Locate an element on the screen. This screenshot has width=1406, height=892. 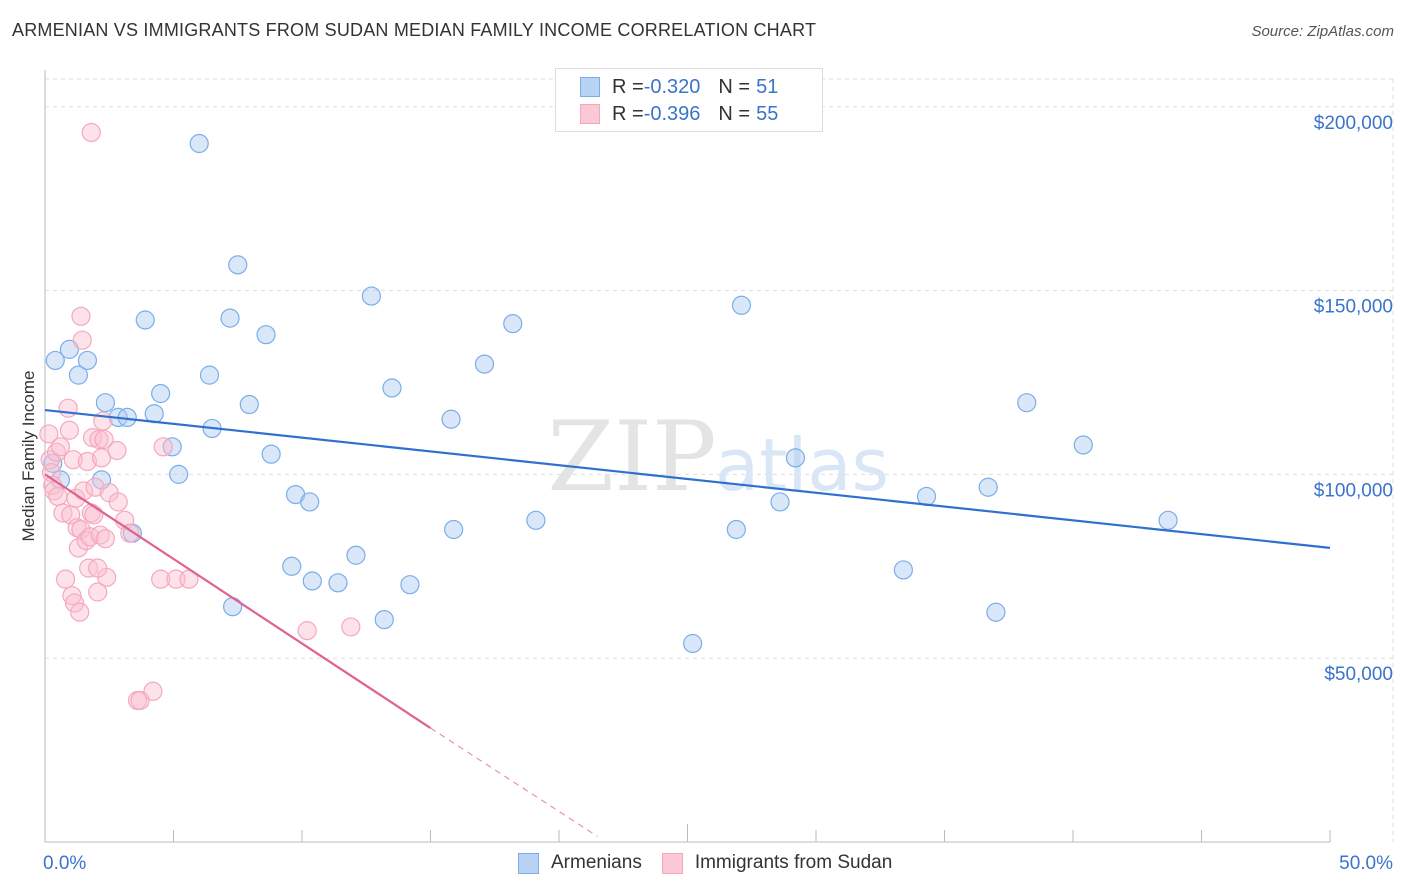
watermark-atlas: atlas is located at coordinates (802, 465).